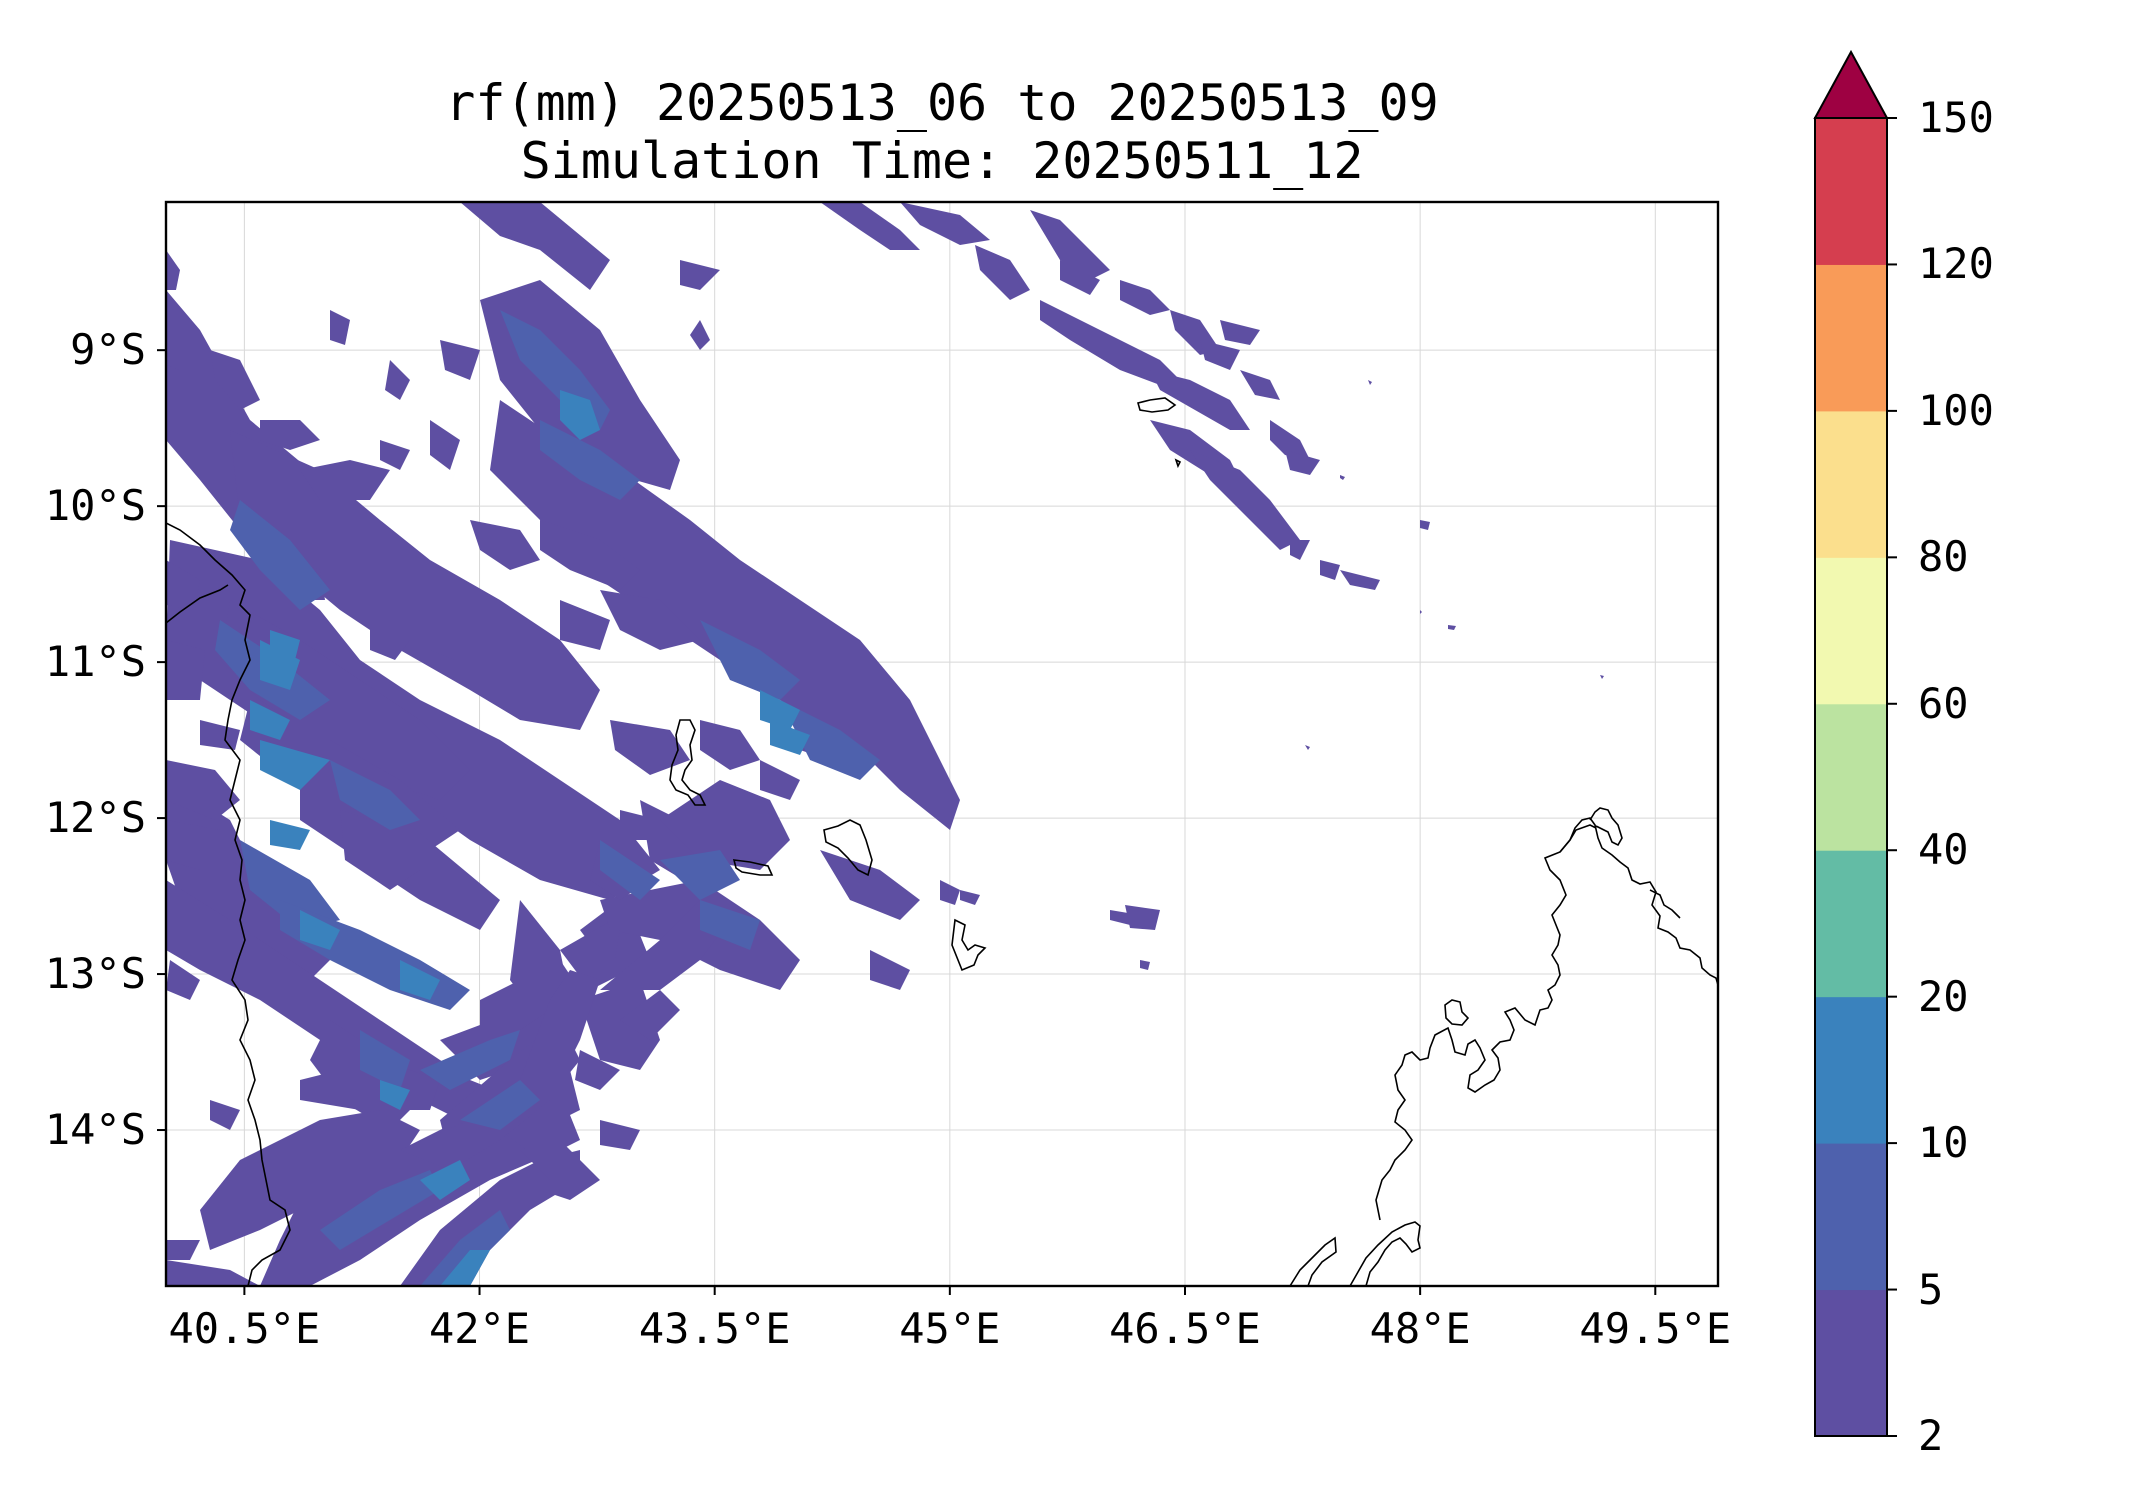 This screenshot has height=1500, width=2142. What do you see at coordinates (1956, 264) in the screenshot?
I see `colorbar-tick-label: 120` at bounding box center [1956, 264].